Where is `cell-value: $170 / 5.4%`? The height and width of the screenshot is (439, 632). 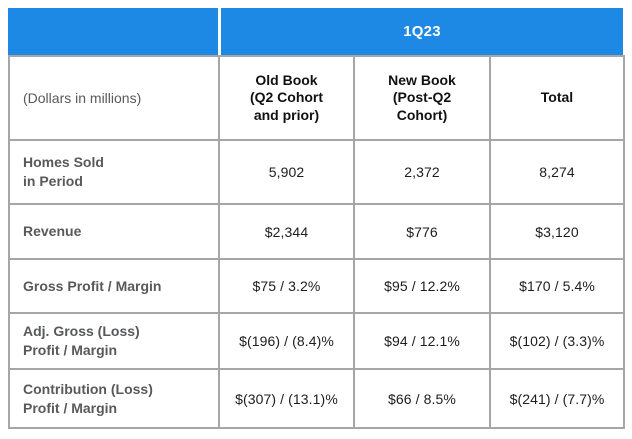 cell-value: $170 / 5.4% is located at coordinates (557, 286).